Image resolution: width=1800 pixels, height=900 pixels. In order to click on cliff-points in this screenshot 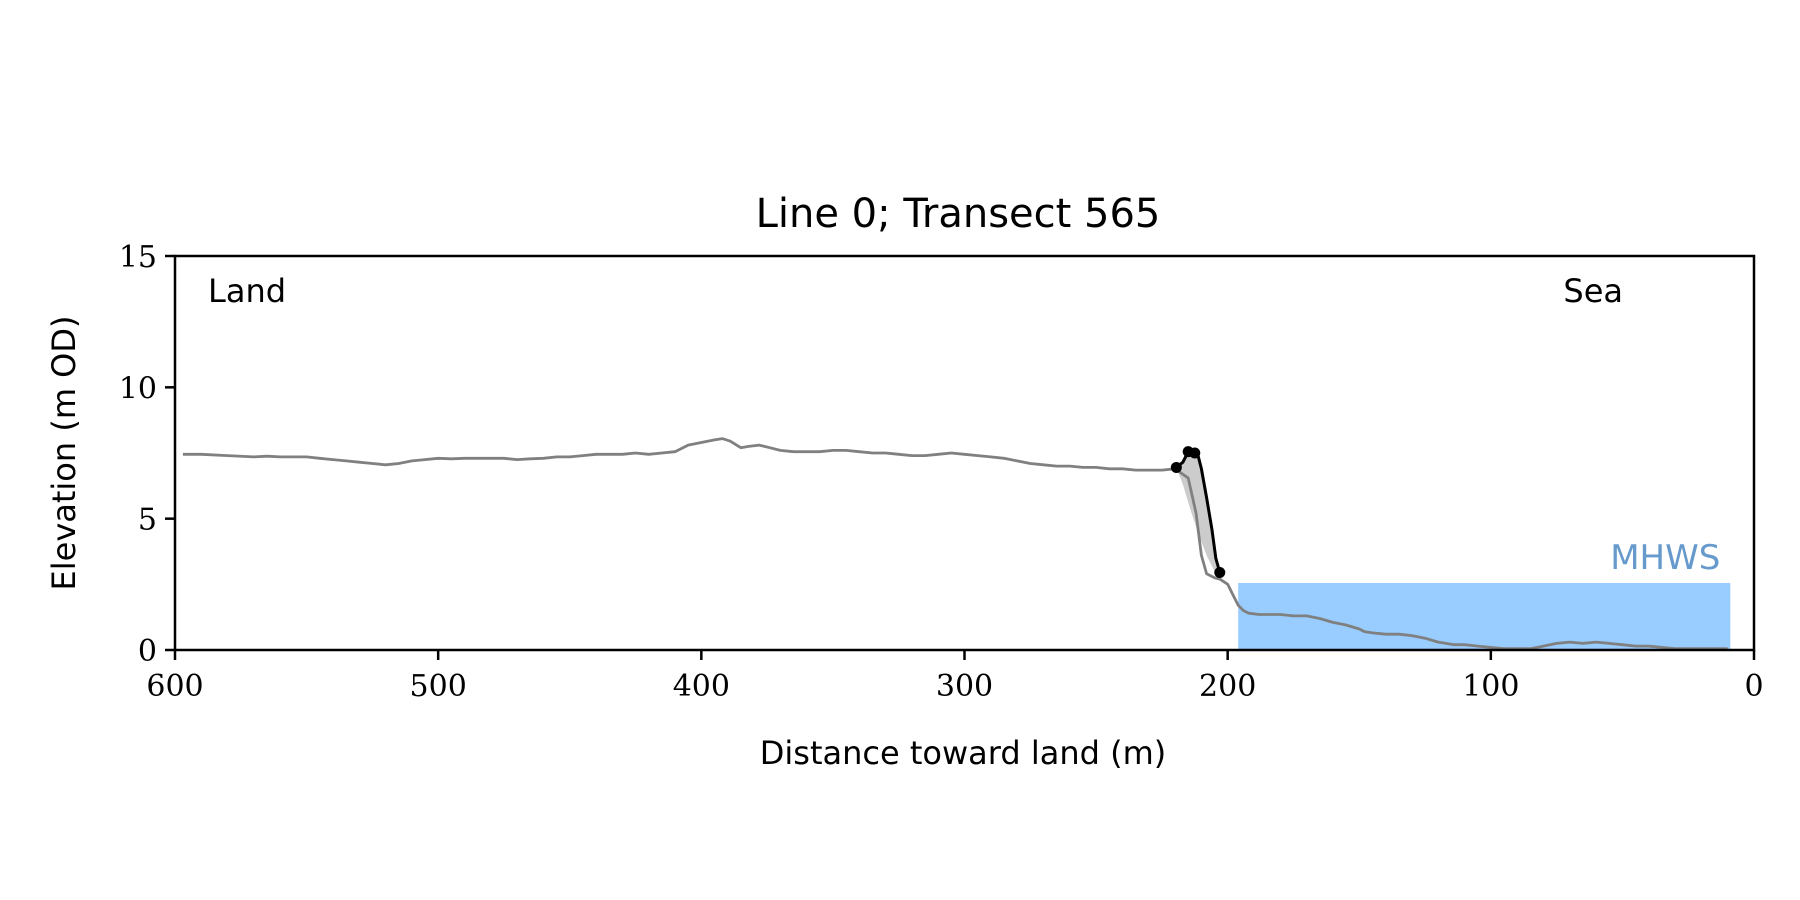, I will do `click(1198, 512)`.